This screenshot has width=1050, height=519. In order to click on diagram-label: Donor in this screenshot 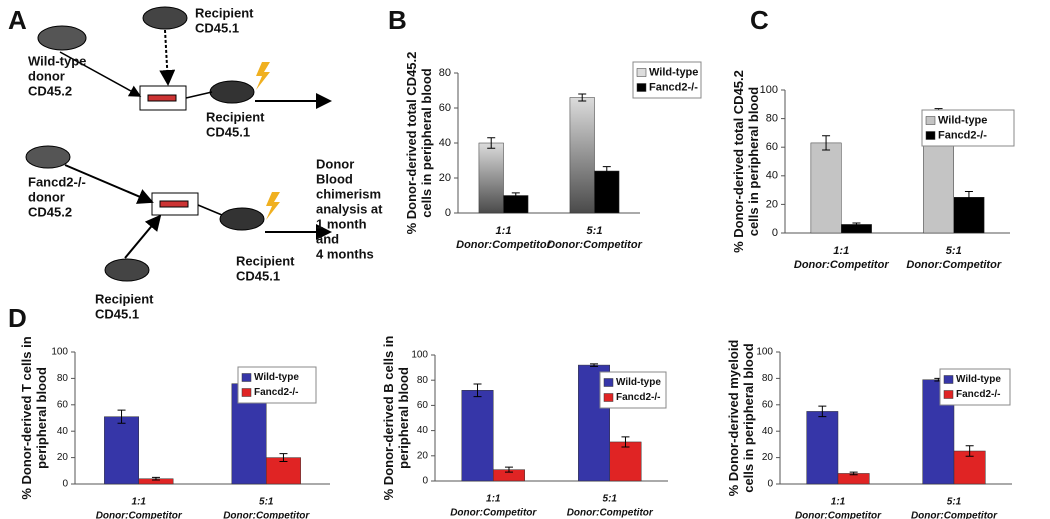, I will do `click(335, 163)`.